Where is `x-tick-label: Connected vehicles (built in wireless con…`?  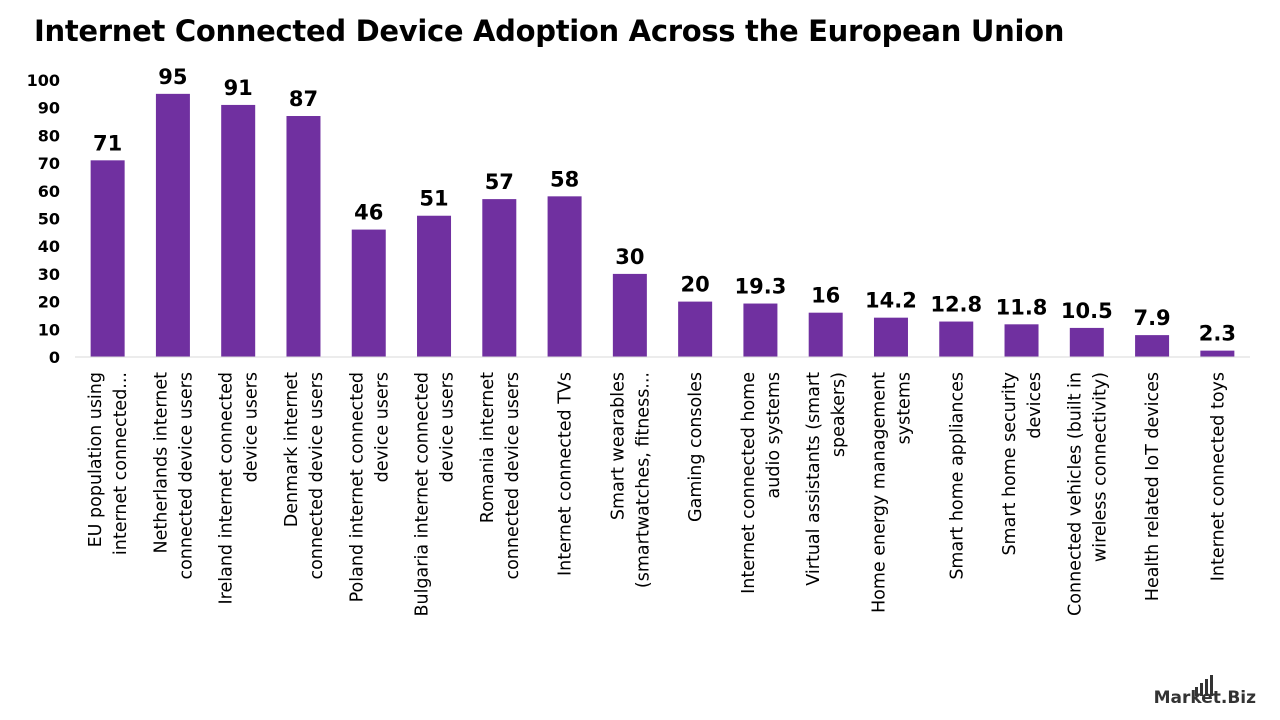 x-tick-label: Connected vehicles (built in wireless con… is located at coordinates (1087, 494).